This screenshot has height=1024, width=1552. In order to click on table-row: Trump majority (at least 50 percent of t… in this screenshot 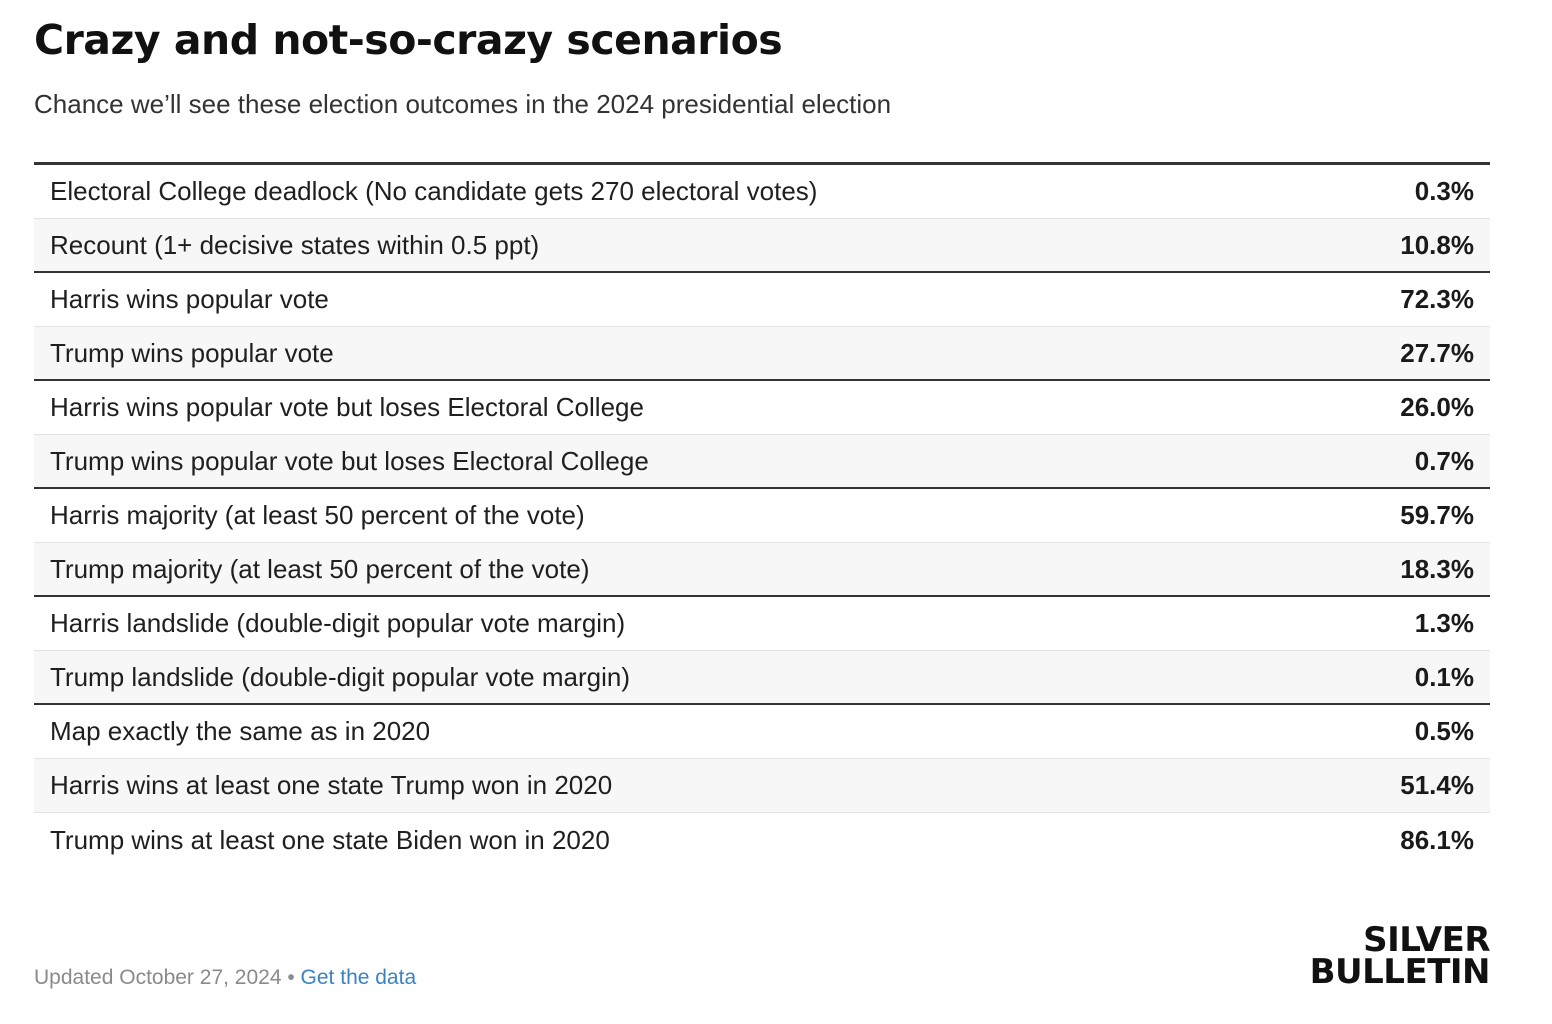, I will do `click(762, 570)`.